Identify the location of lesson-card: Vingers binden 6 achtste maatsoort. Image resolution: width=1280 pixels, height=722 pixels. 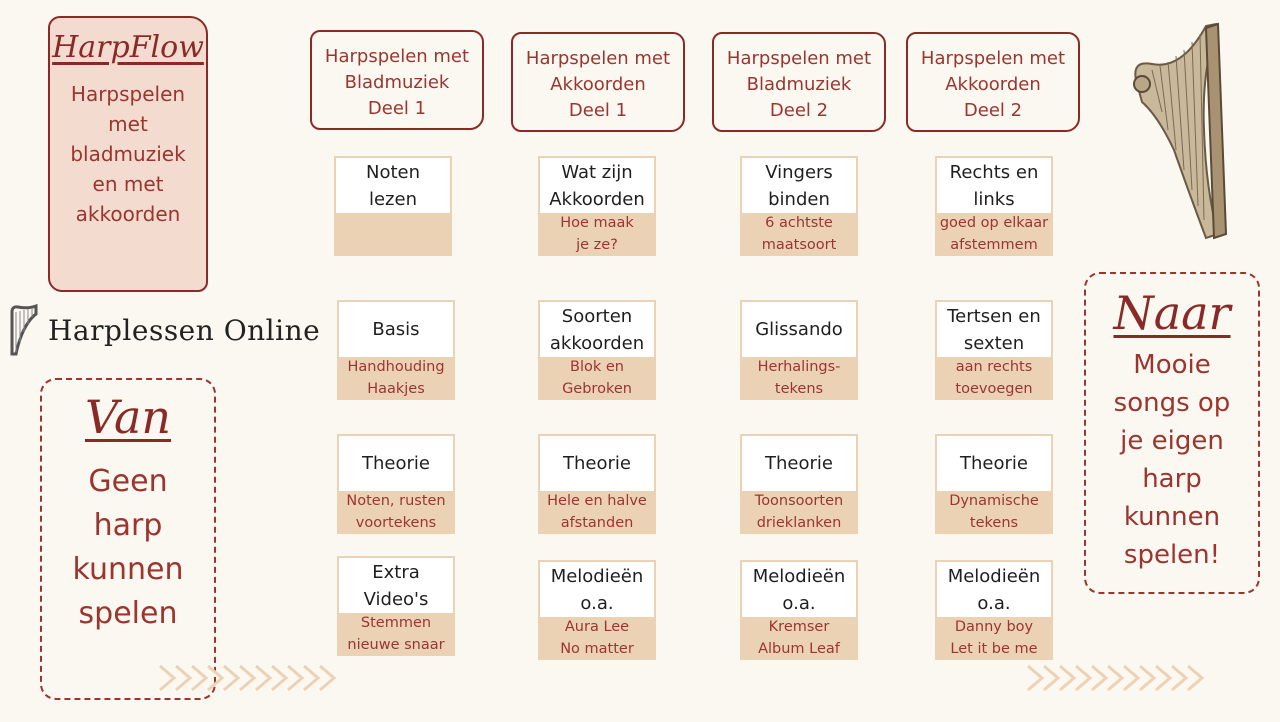
(799, 206).